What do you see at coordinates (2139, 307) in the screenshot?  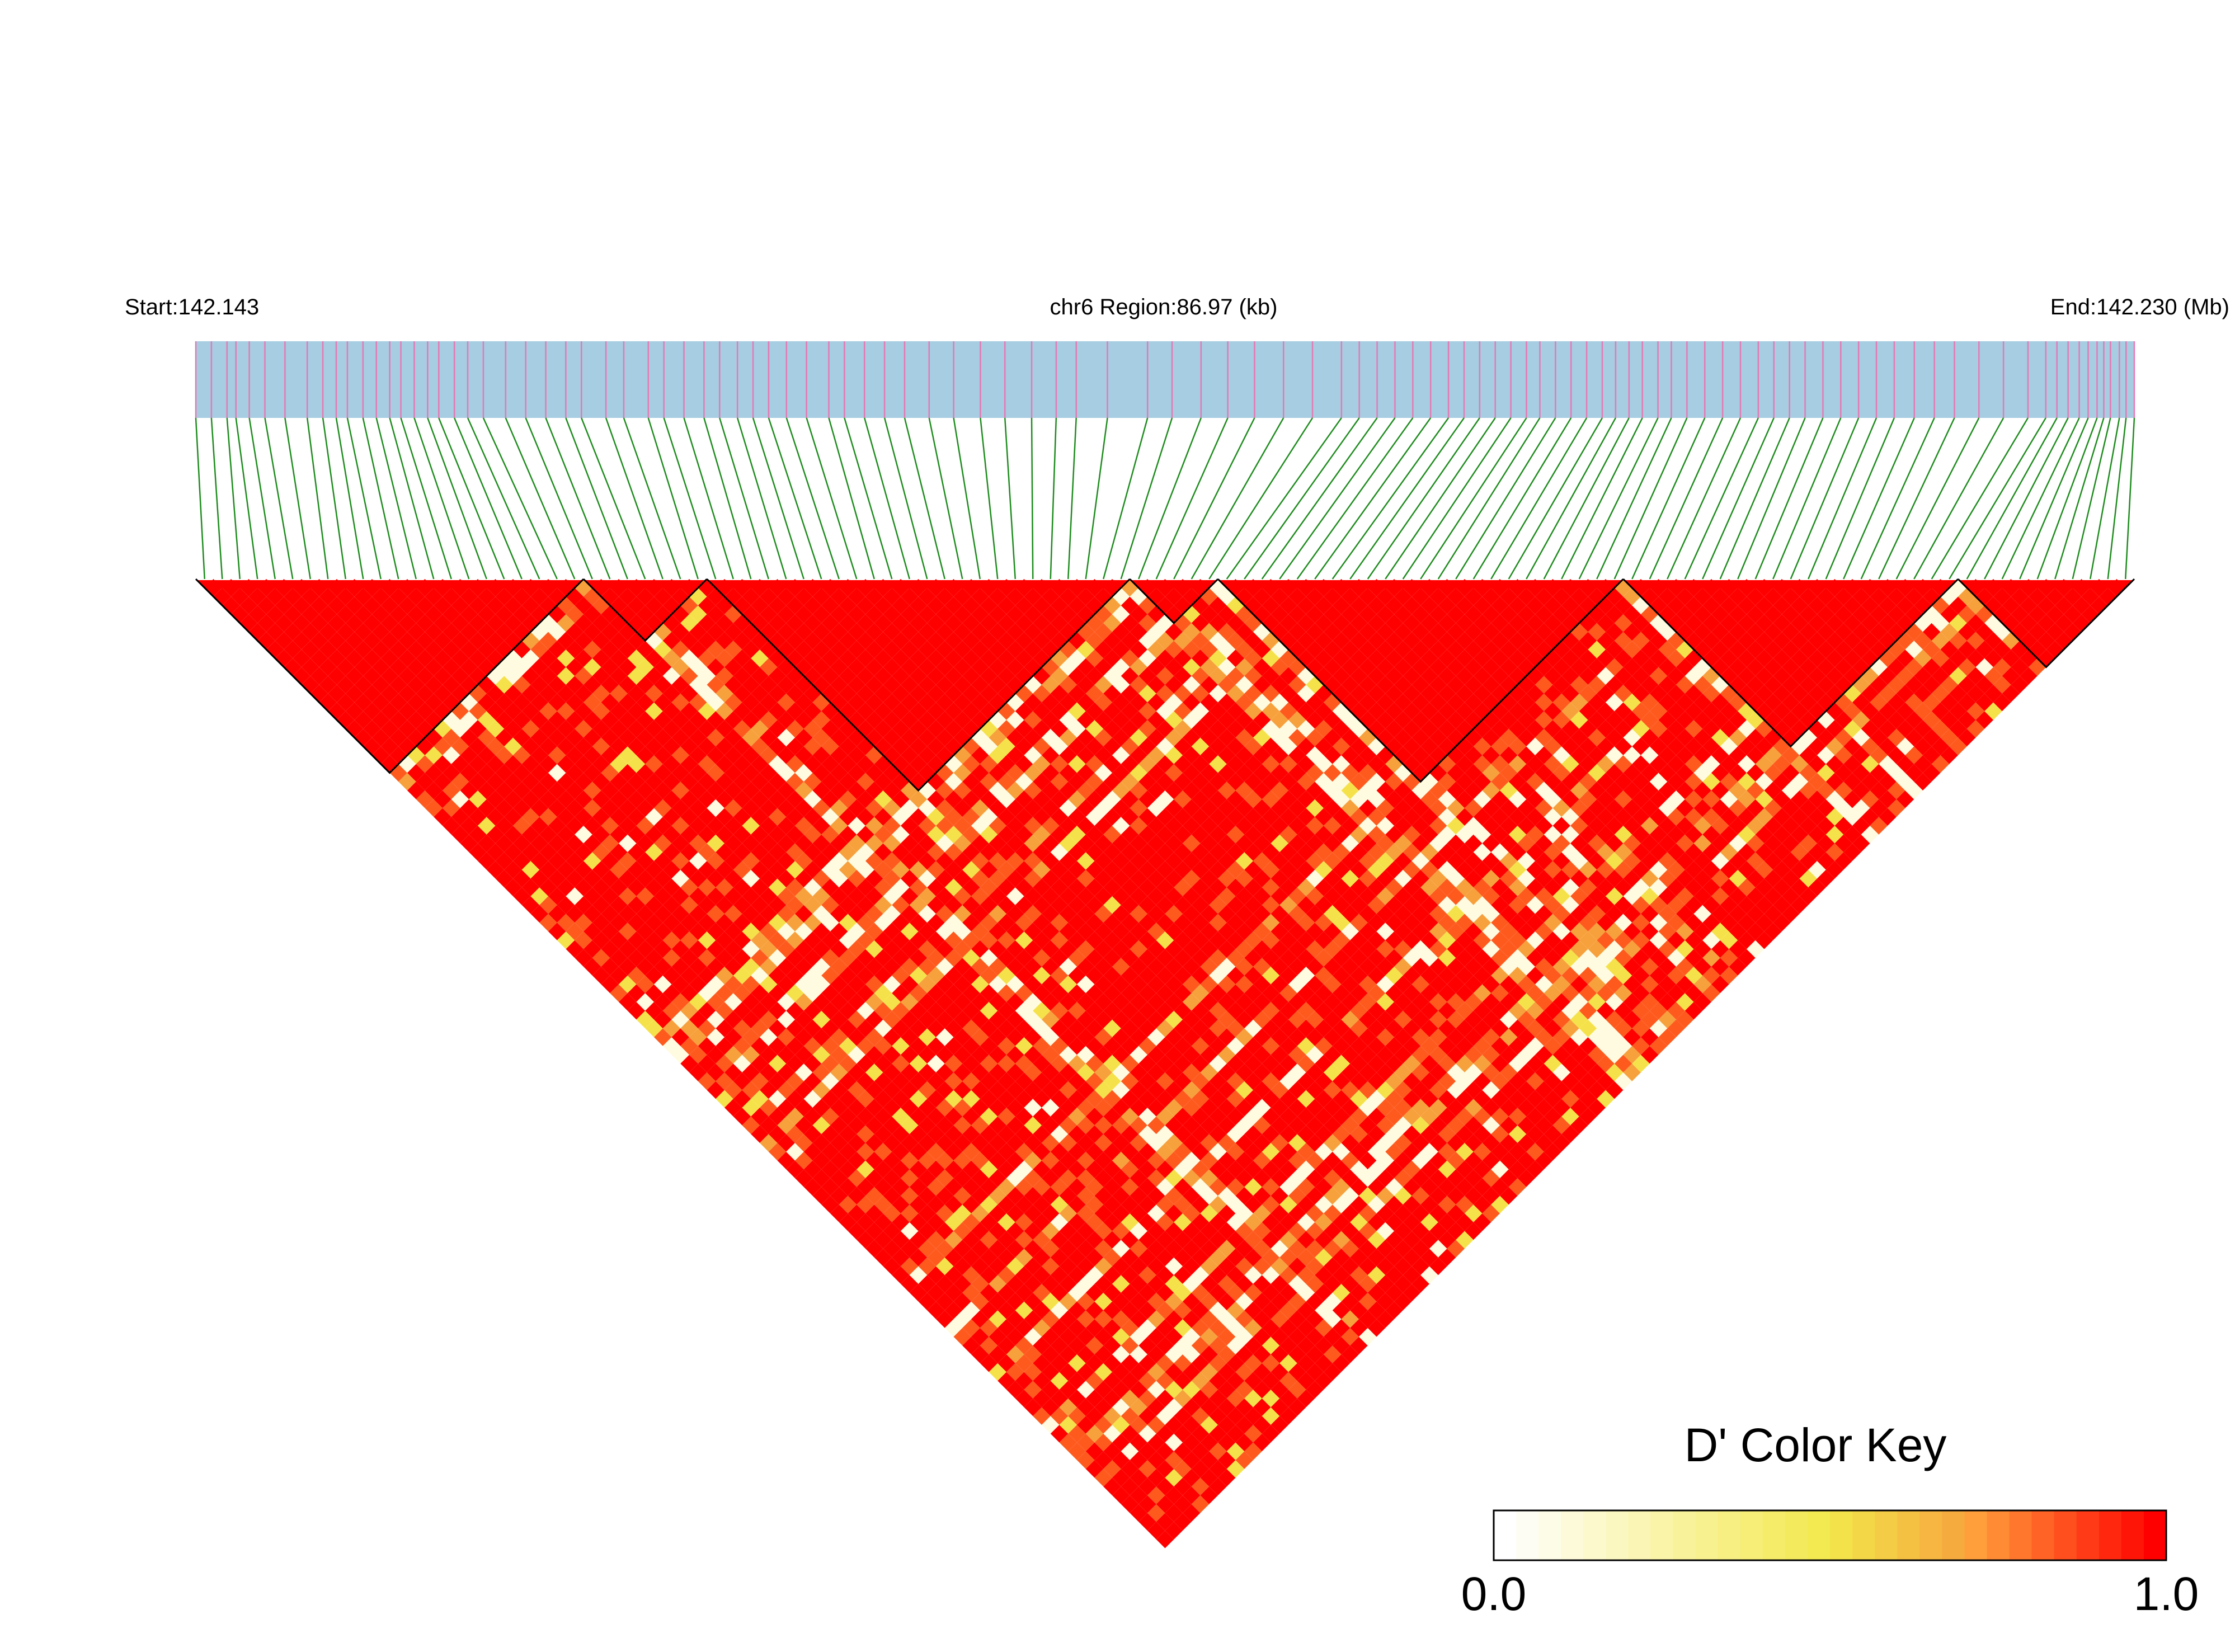 I see `end-label: End:142.230 (Mb)` at bounding box center [2139, 307].